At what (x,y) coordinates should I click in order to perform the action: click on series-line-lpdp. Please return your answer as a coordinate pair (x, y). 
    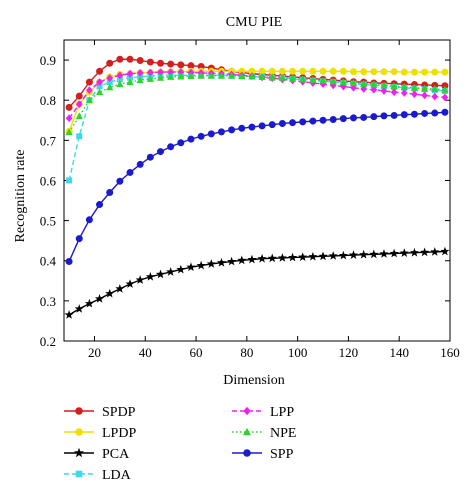
    Looking at the image, I should click on (256, 101).